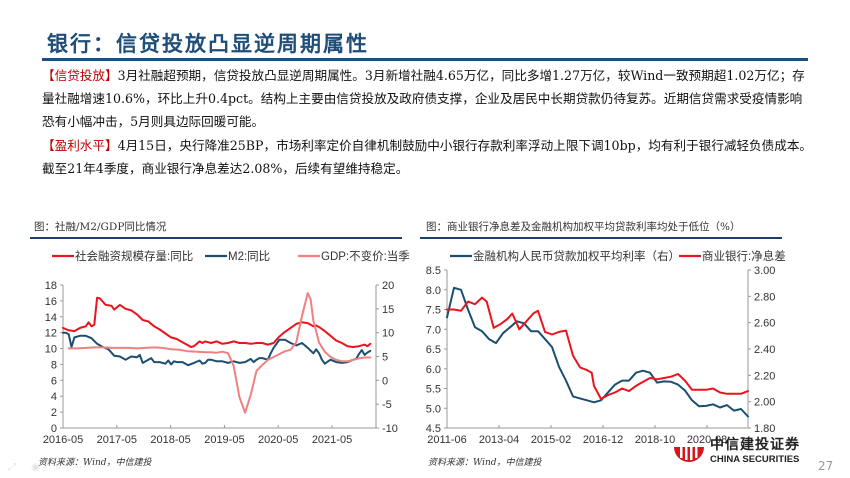 Image resolution: width=850 pixels, height=478 pixels. What do you see at coordinates (388, 310) in the screenshot?
I see `right-y-tick-label: 15` at bounding box center [388, 310].